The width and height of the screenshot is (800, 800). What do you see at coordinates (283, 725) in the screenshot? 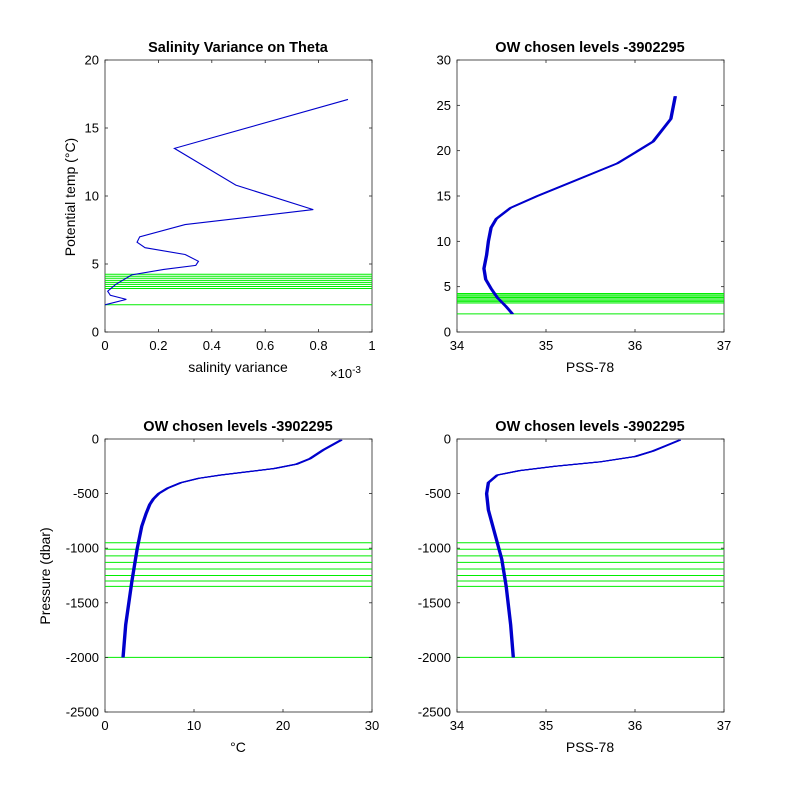
I see `x-tick-label: 20` at bounding box center [283, 725].